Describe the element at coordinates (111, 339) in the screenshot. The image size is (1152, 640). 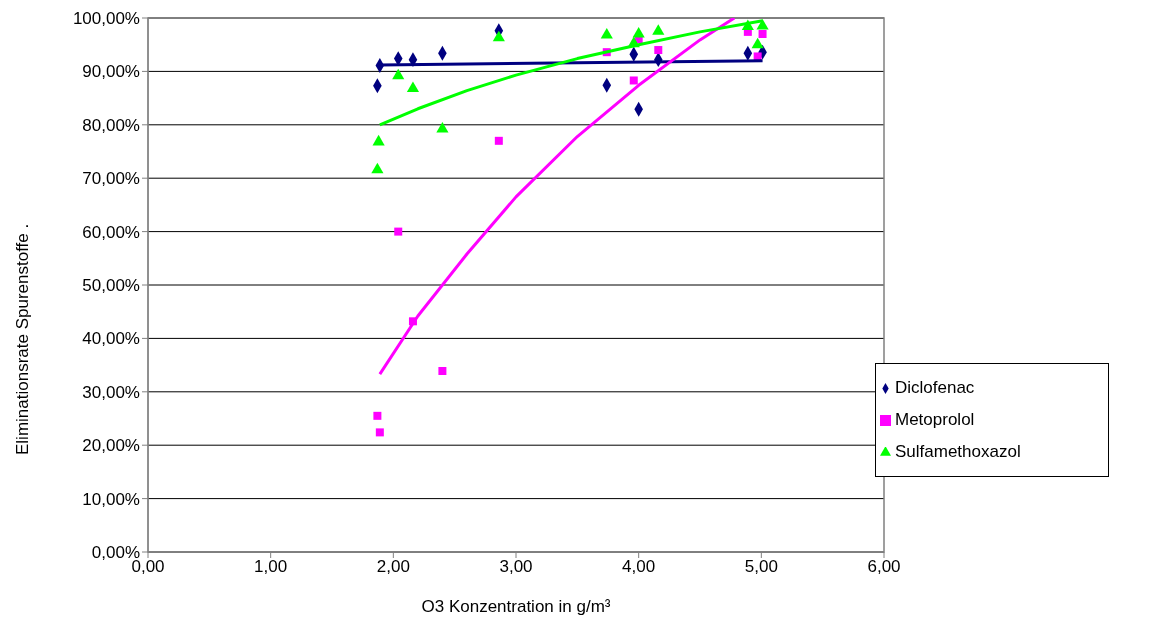
I see `y-tick-label: 40,00%` at that location.